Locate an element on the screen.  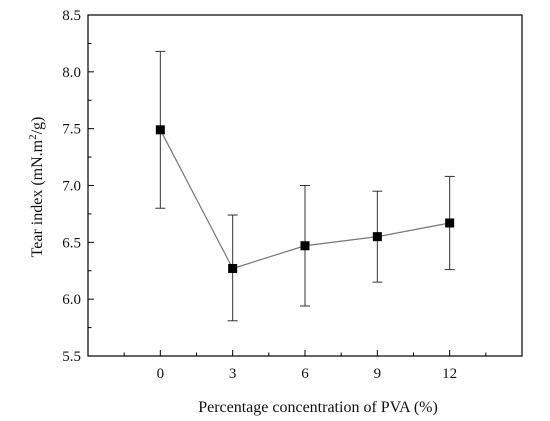
y-tick-label: 5.5 is located at coordinates (71, 357).